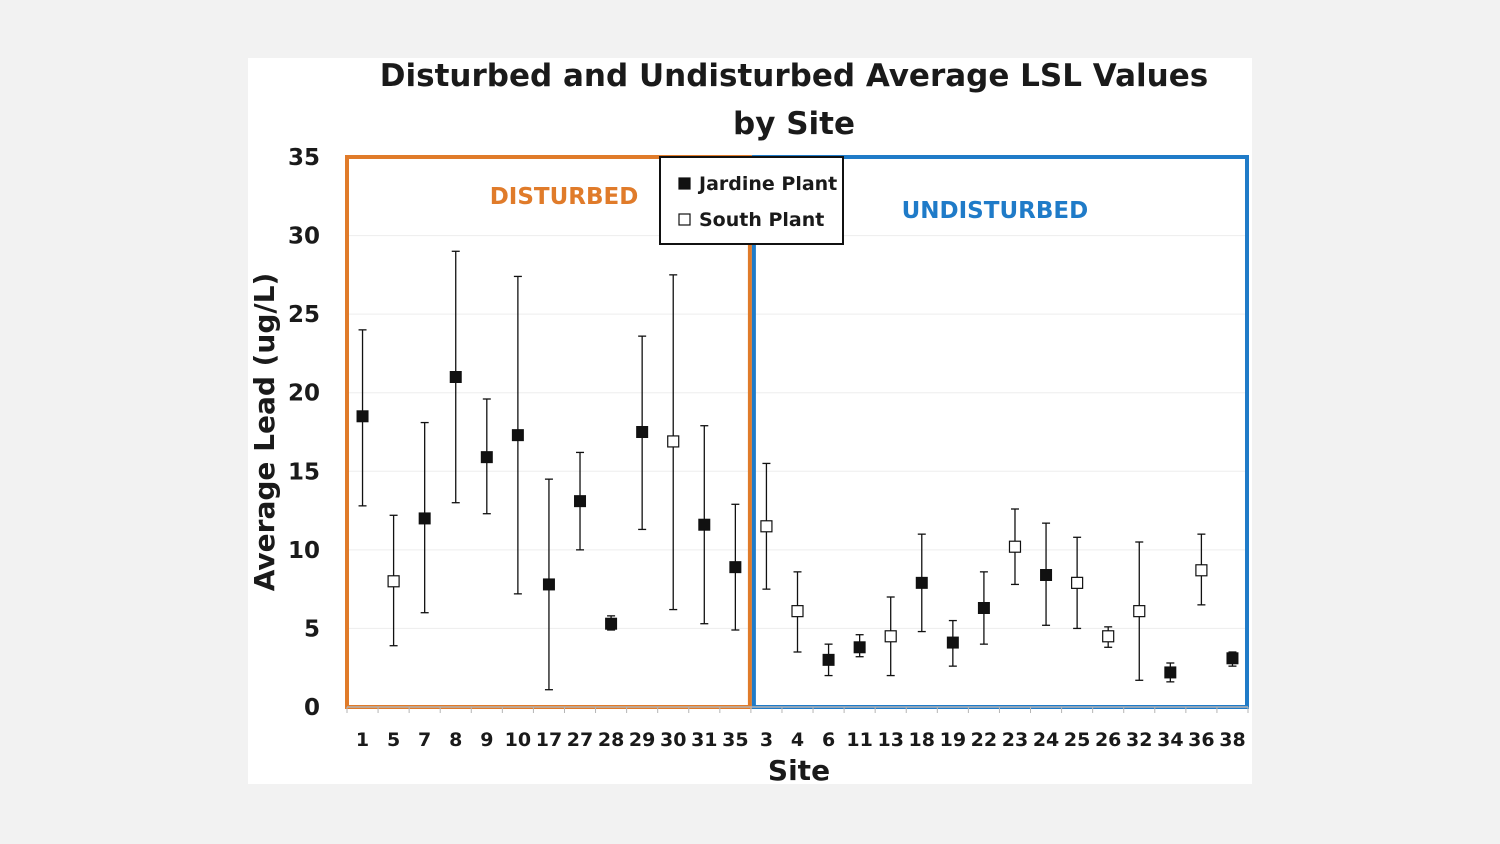 The width and height of the screenshot is (1500, 844). What do you see at coordinates (549, 740) in the screenshot?
I see `x-tick-label: 17` at bounding box center [549, 740].